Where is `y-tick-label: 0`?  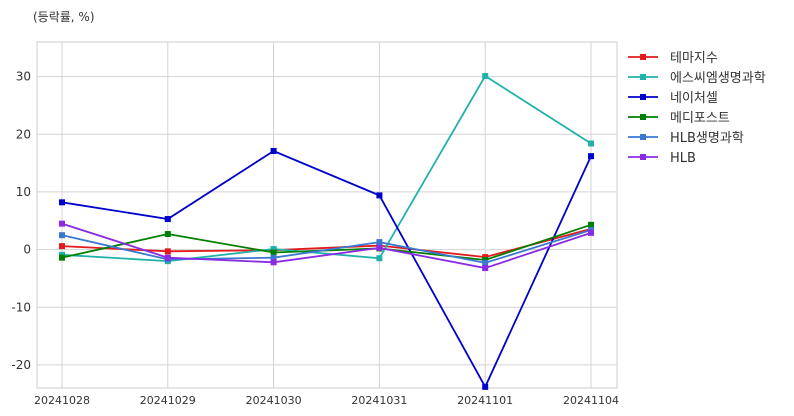 y-tick-label: 0 is located at coordinates (27, 250).